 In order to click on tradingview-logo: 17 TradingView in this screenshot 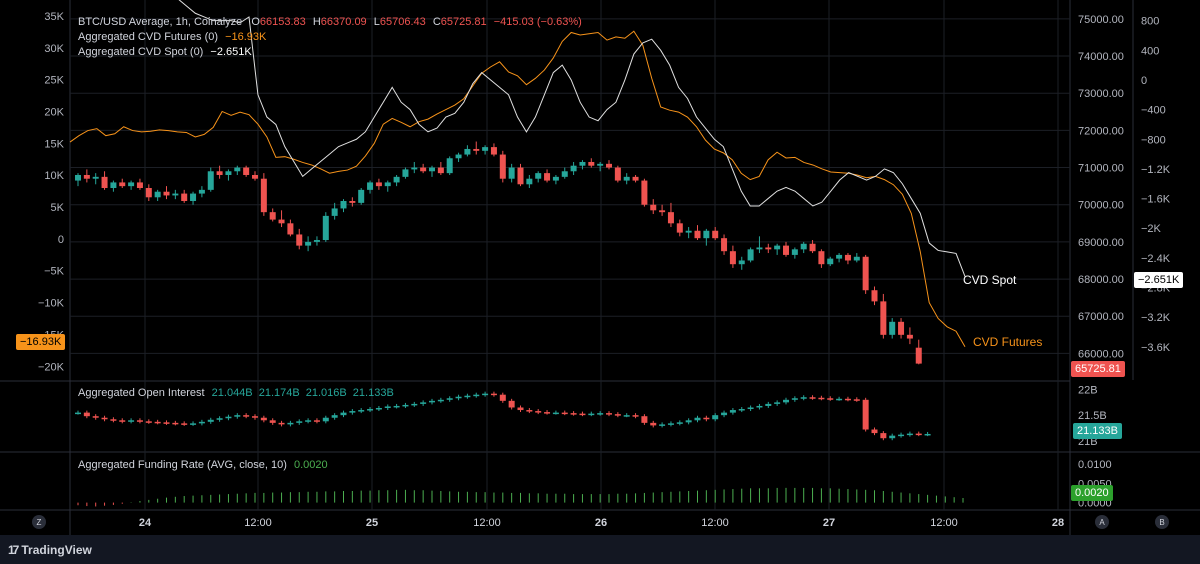, I will do `click(50, 550)`.